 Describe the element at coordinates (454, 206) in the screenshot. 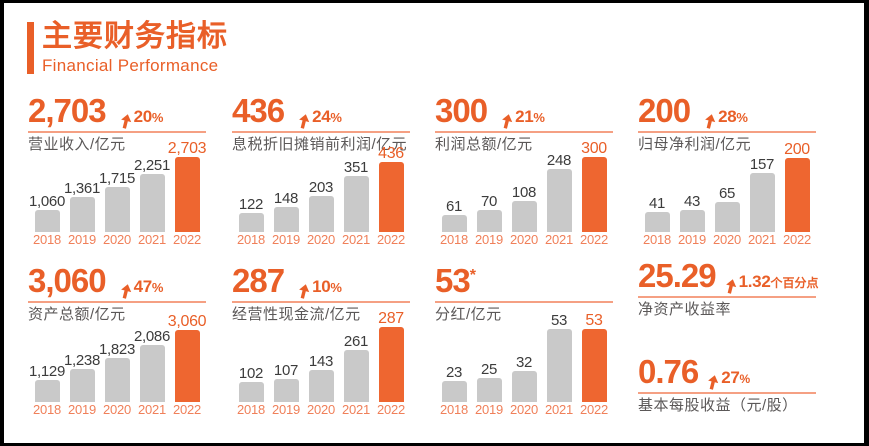

I see `bar-value-label: 61` at that location.